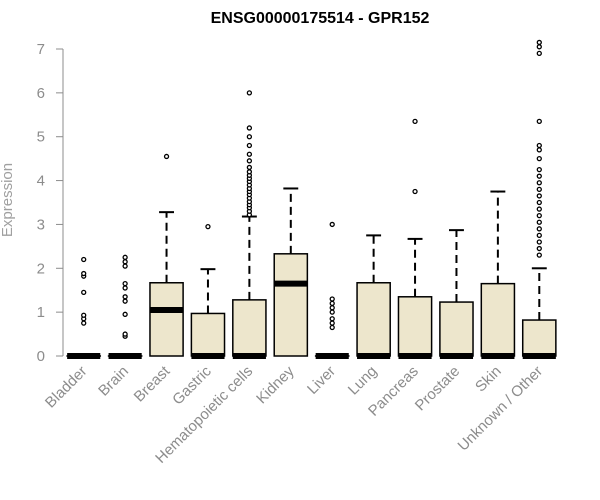 This screenshot has height=500, width=600. I want to click on box-unknown-other, so click(539, 199).